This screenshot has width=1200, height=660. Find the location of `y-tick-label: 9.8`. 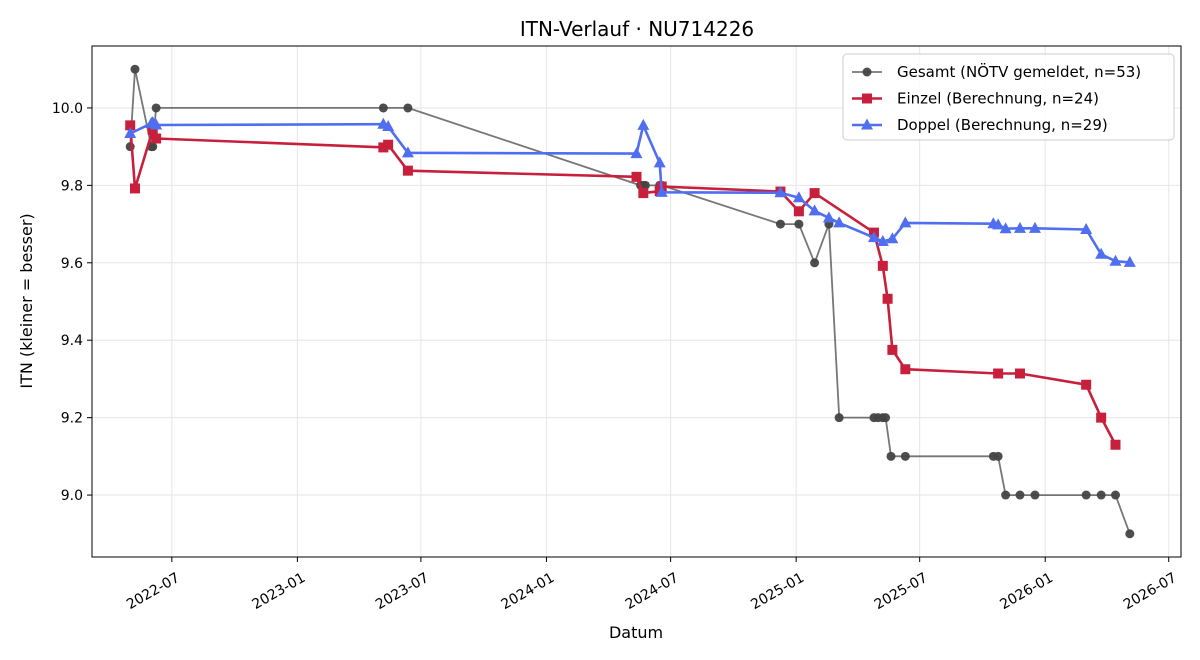

y-tick-label: 9.8 is located at coordinates (72, 186).